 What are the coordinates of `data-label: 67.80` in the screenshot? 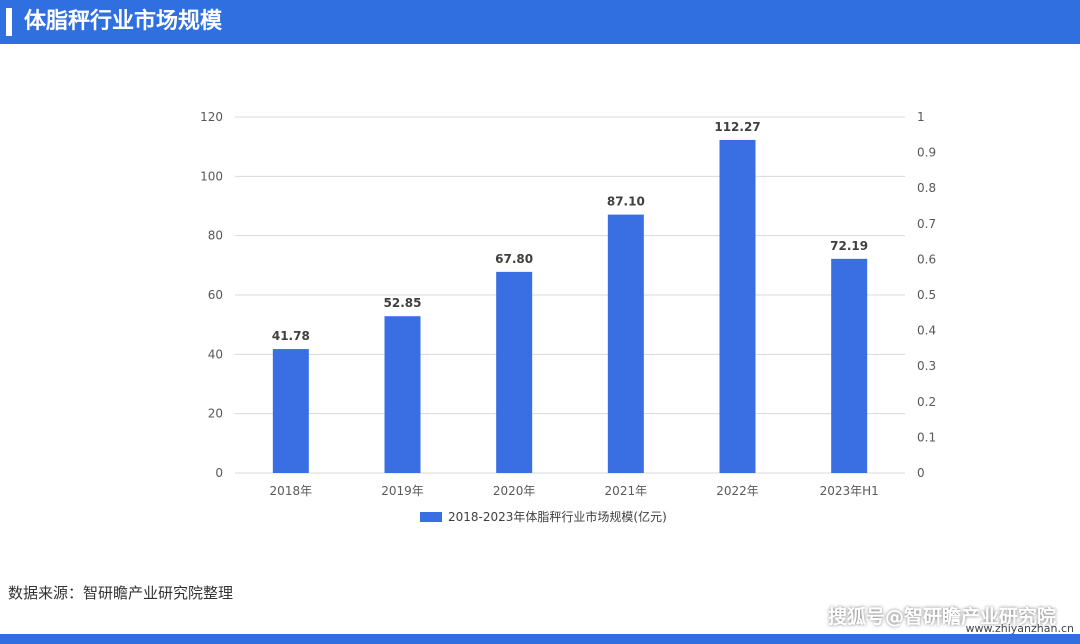 It's located at (514, 259).